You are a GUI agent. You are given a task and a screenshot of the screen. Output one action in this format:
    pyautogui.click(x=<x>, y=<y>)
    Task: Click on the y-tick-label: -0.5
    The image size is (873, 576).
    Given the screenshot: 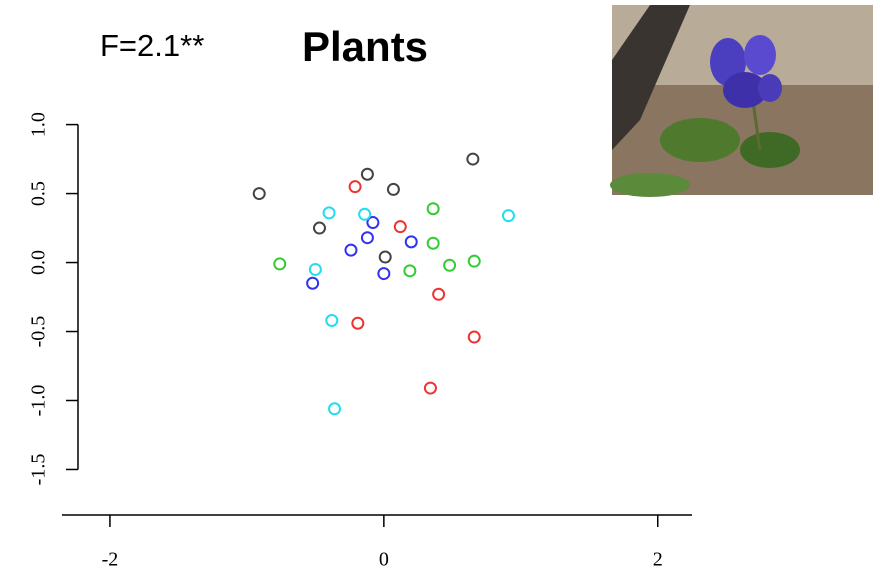 What is the action you would take?
    pyautogui.click(x=39, y=332)
    